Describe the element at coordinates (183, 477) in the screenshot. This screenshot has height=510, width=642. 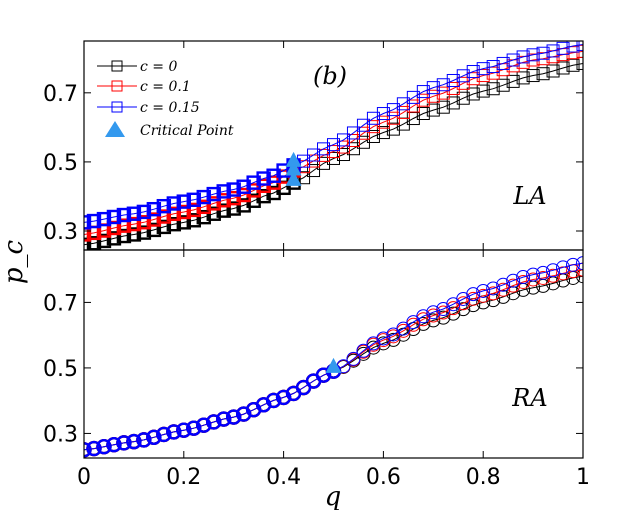
I see `x-tick-label: 0.2` at that location.